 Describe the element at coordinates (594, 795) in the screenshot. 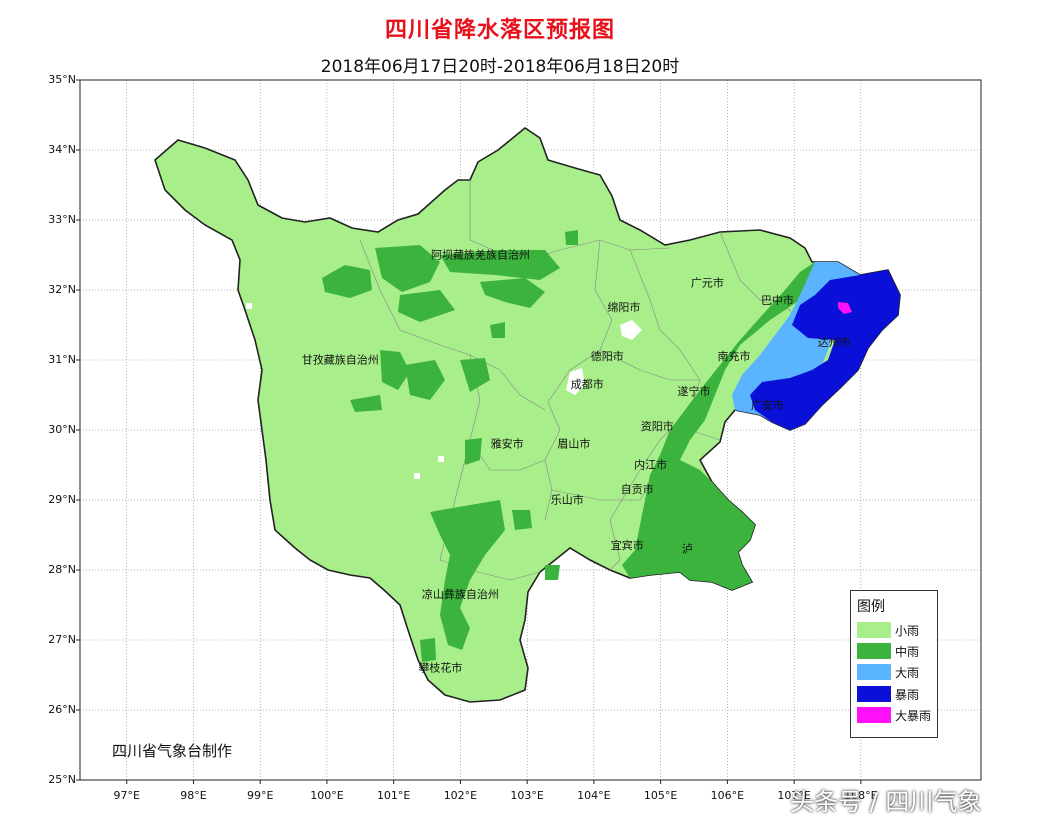

I see `lon-tick-label: 104°E` at that location.